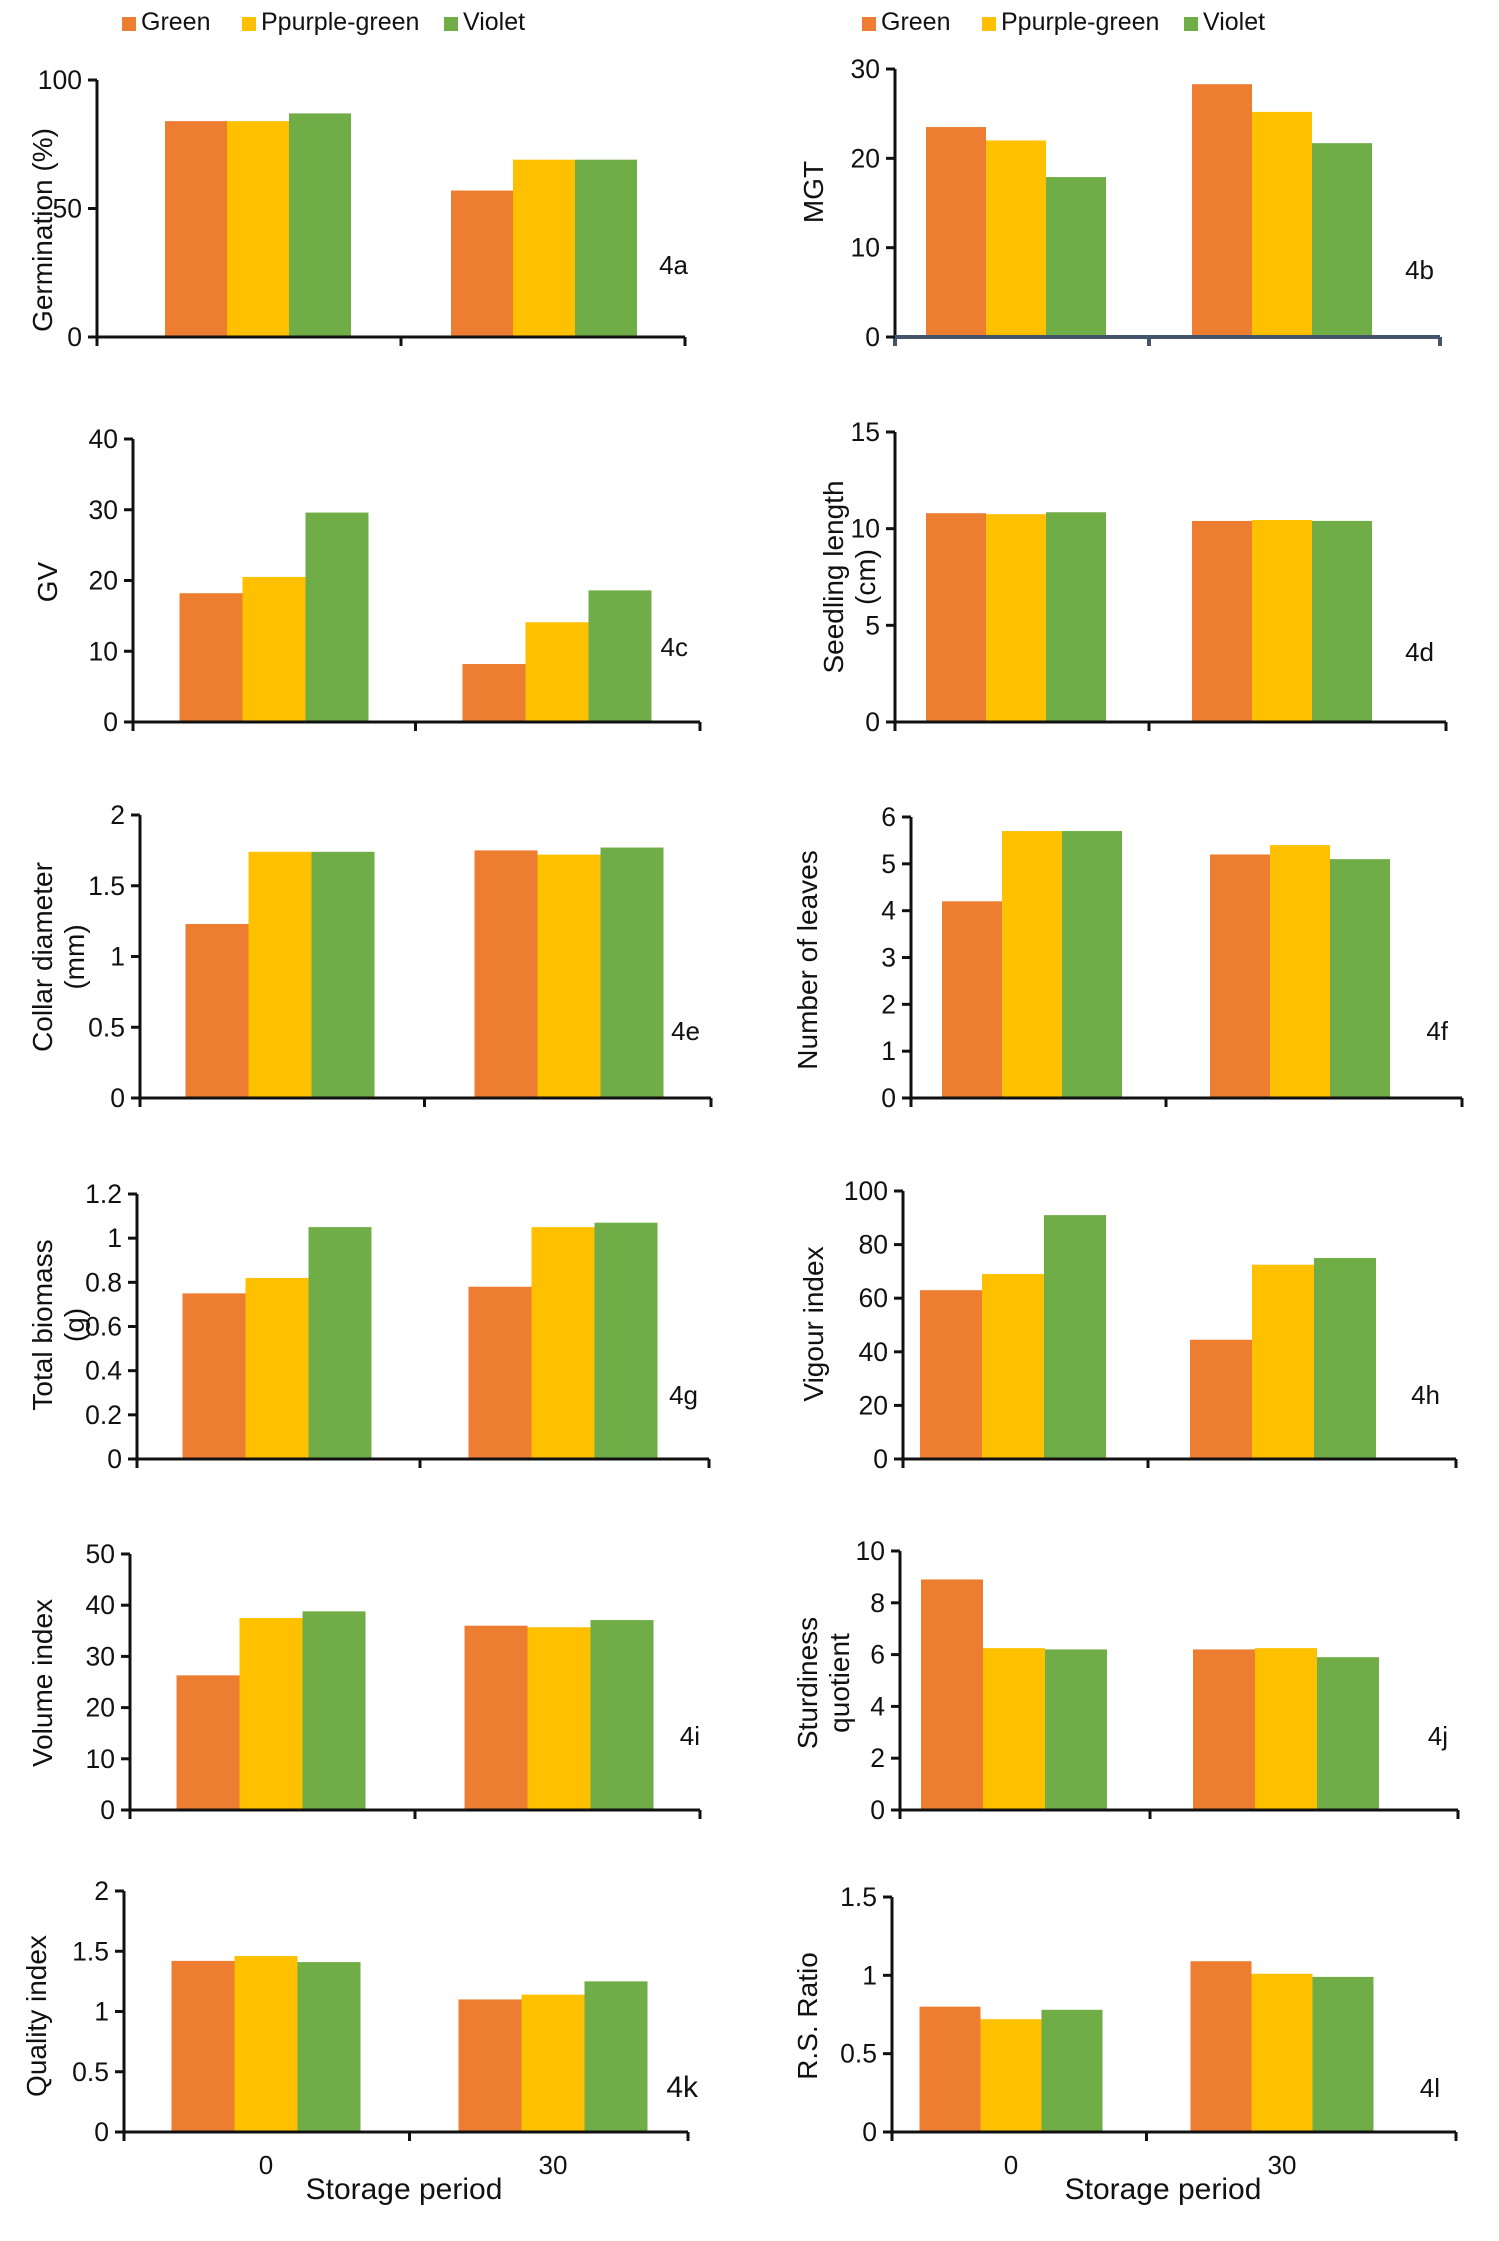 This screenshot has height=2241, width=1499. I want to click on legend-right: Green Ppurple-green Violet, so click(1063, 22).